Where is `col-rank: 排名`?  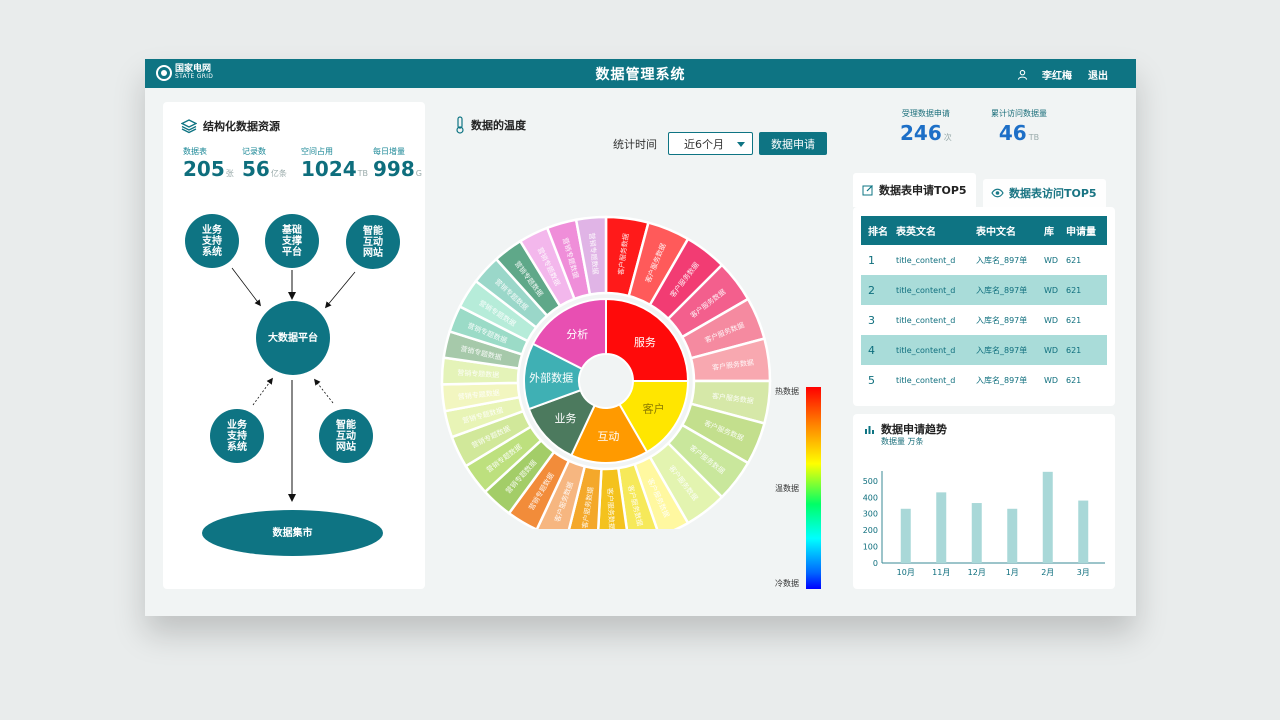 col-rank: 排名 is located at coordinates (875, 230).